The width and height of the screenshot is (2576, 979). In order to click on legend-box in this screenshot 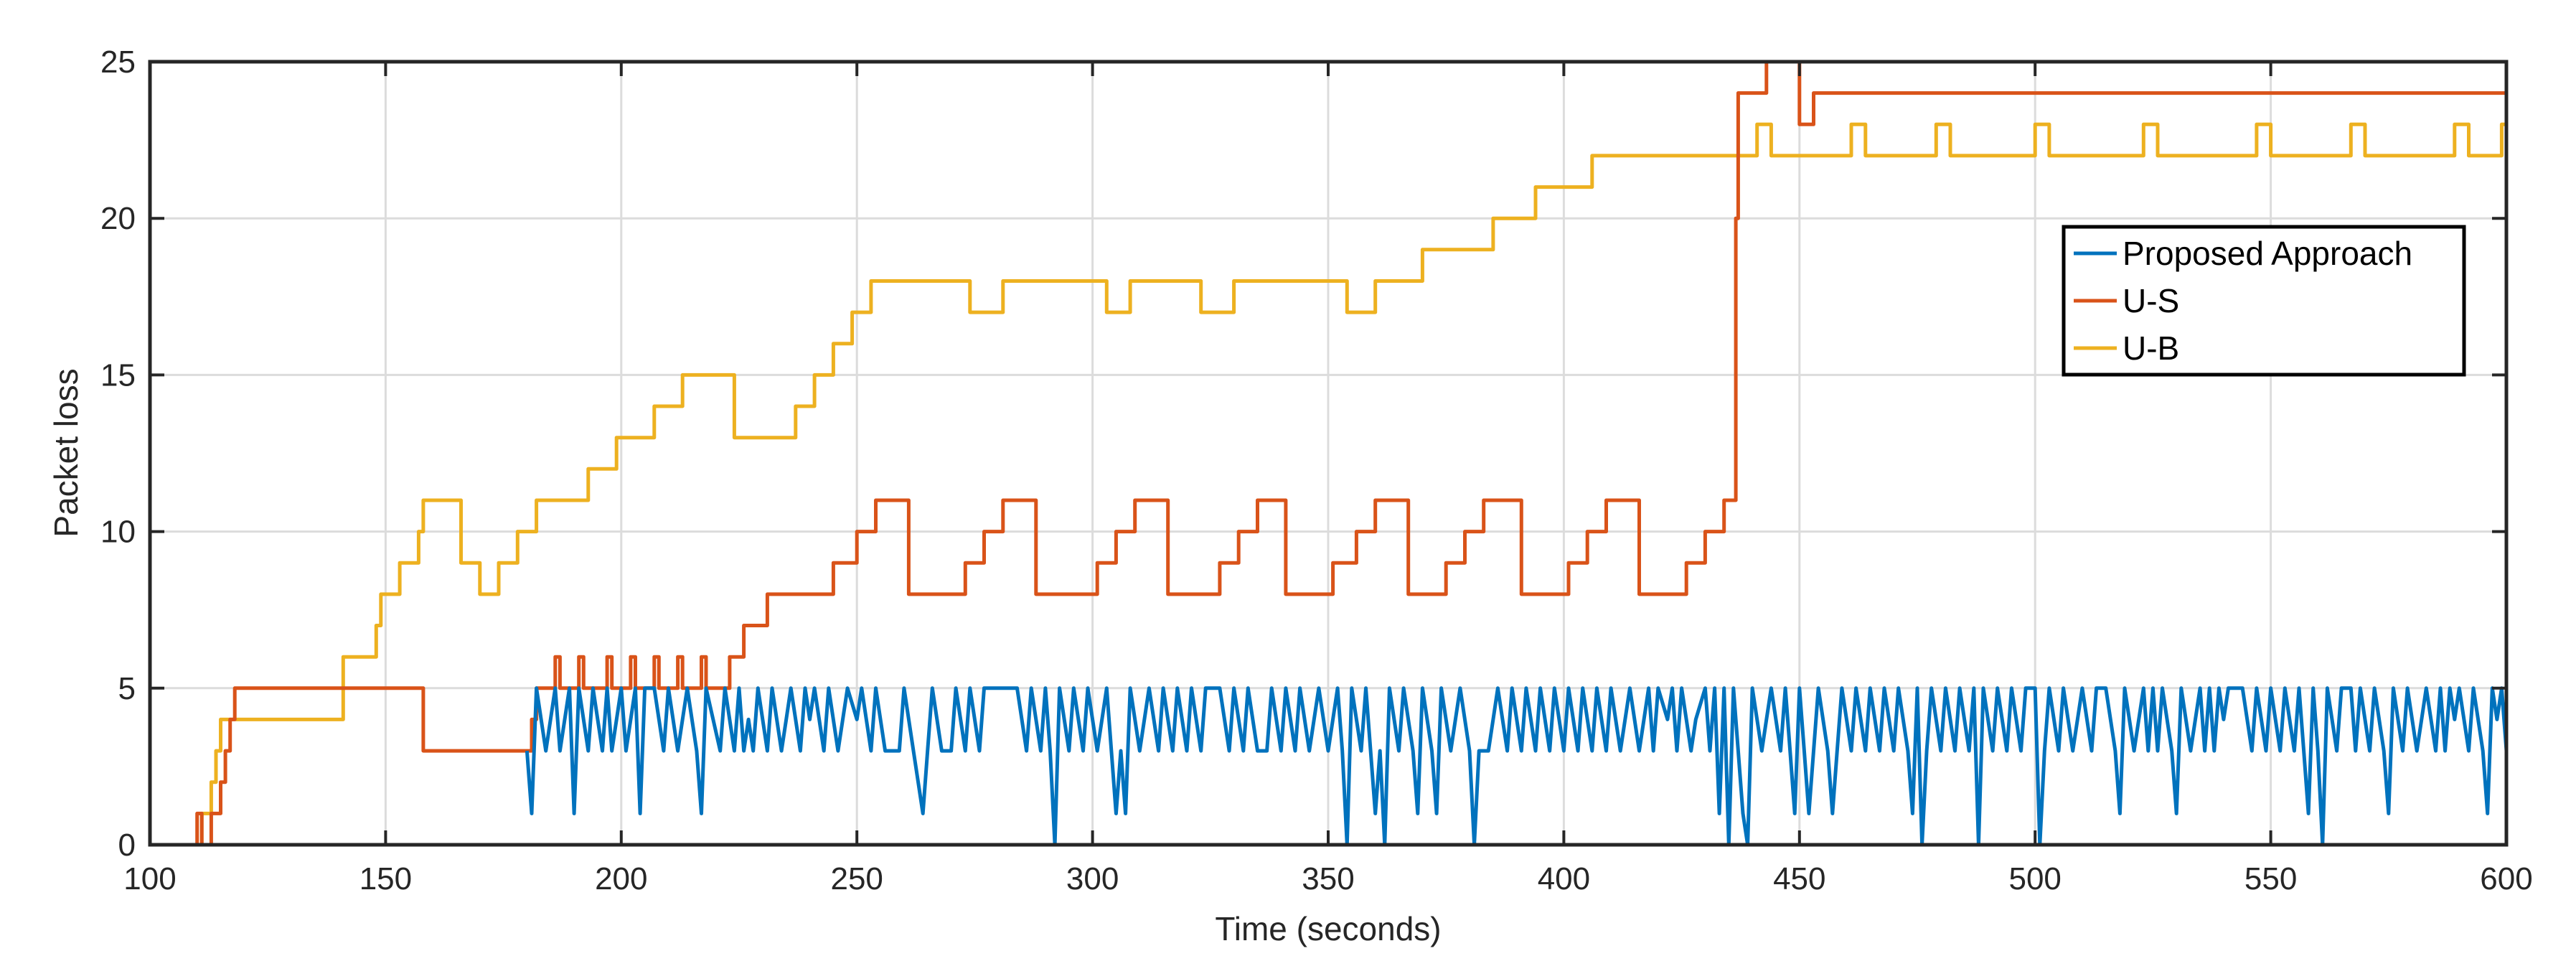, I will do `click(2264, 301)`.